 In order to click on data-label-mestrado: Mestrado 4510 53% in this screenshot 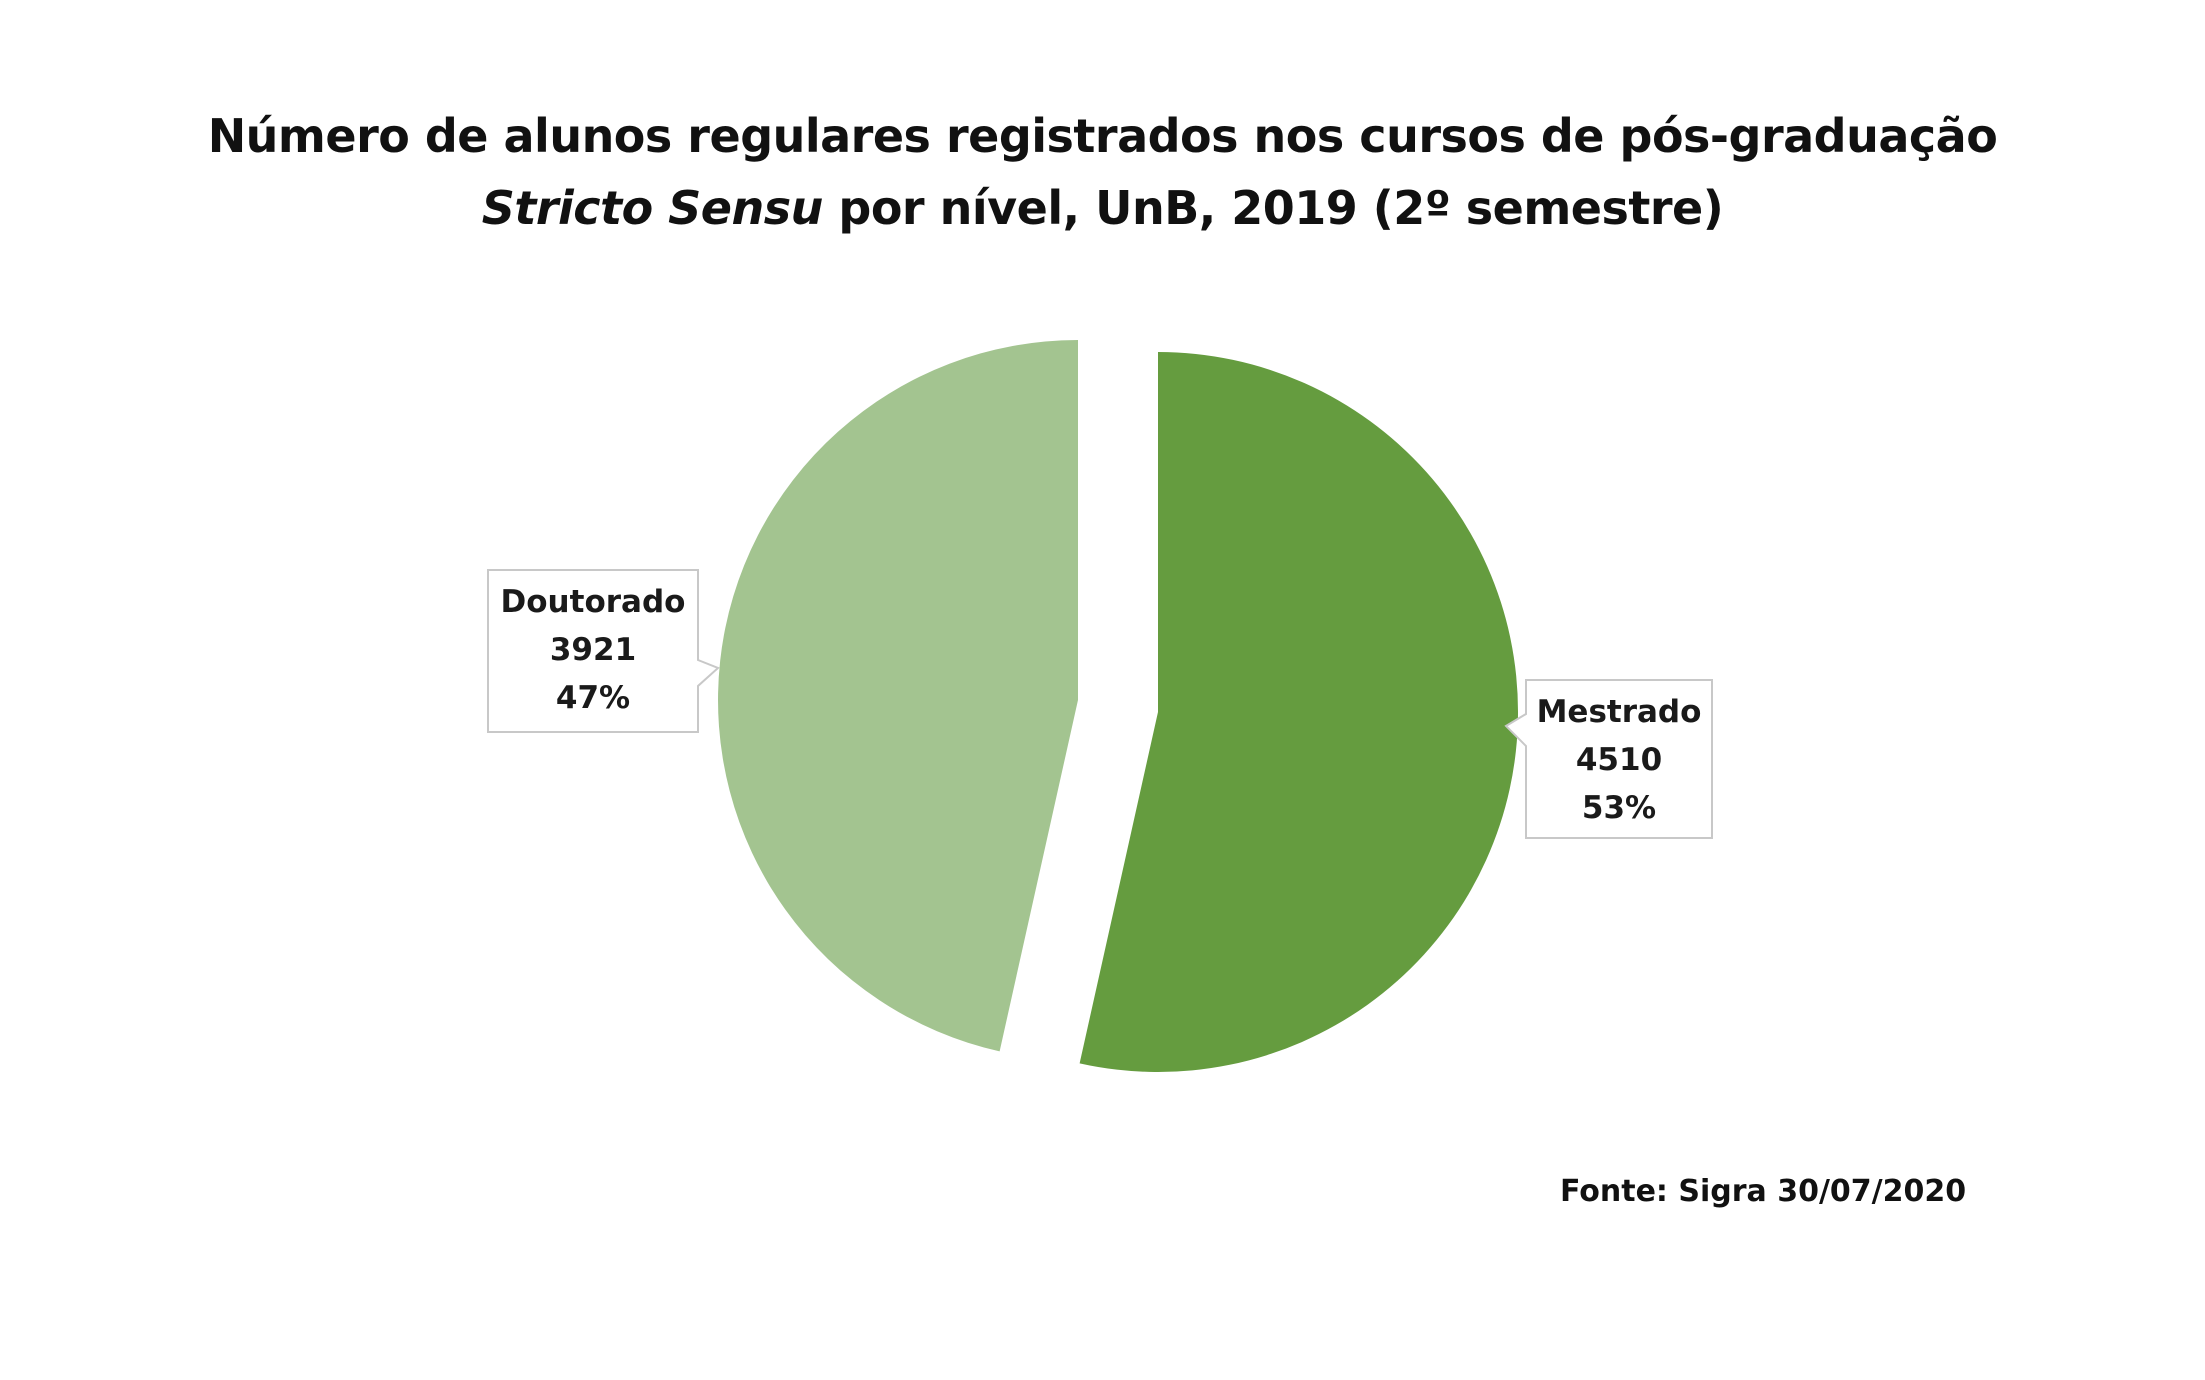, I will do `click(1619, 760)`.